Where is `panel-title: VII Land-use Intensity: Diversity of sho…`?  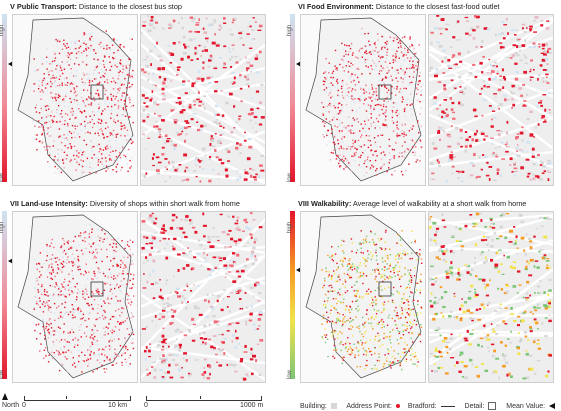
panel-title: VII Land-use Intensity: Diversity of sho… is located at coordinates (125, 203).